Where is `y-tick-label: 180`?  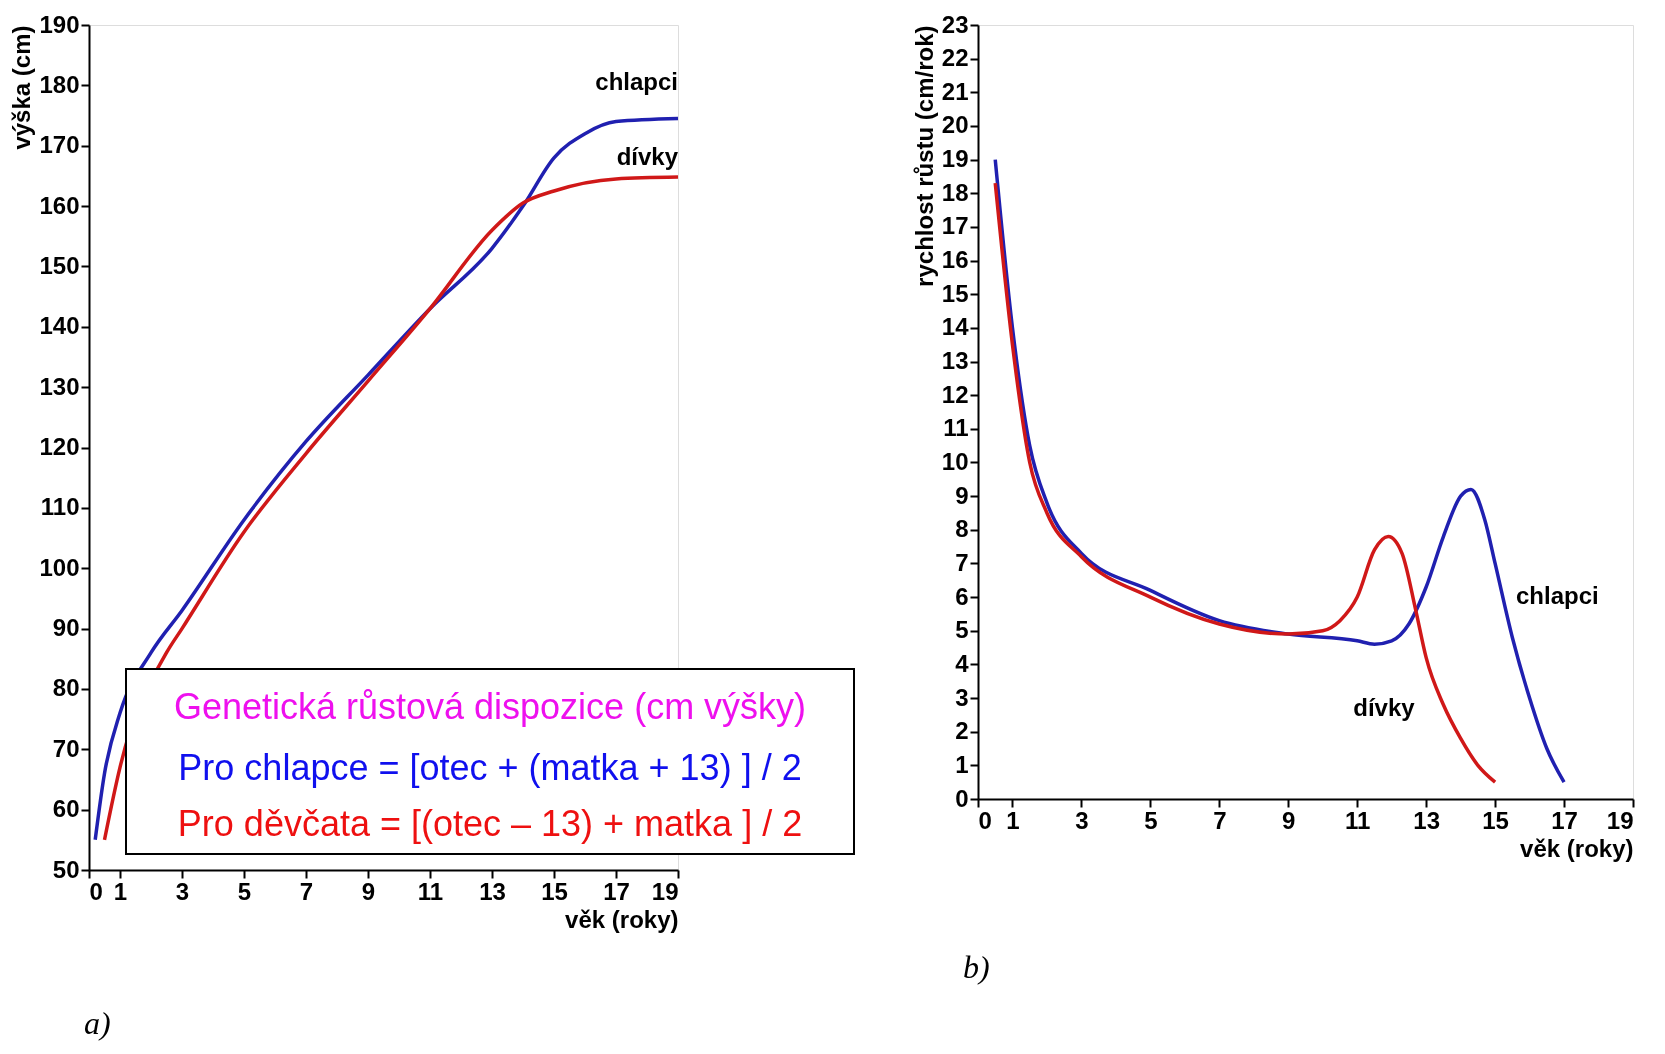
y-tick-label: 180 is located at coordinates (59, 84).